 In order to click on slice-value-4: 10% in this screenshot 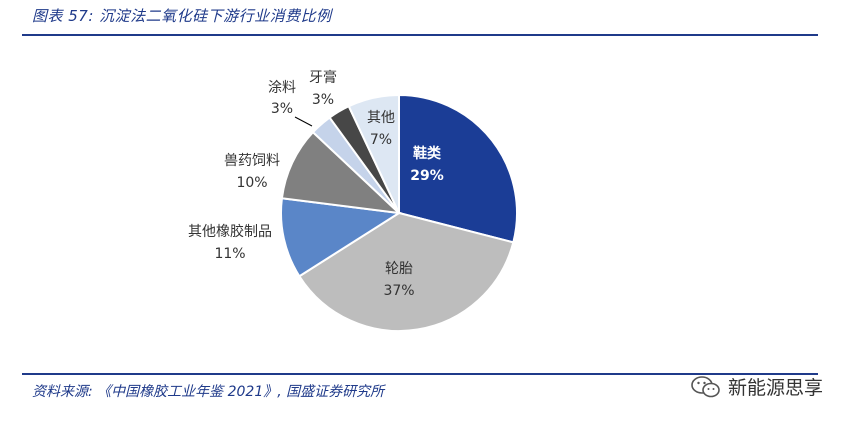, I will do `click(251, 183)`.